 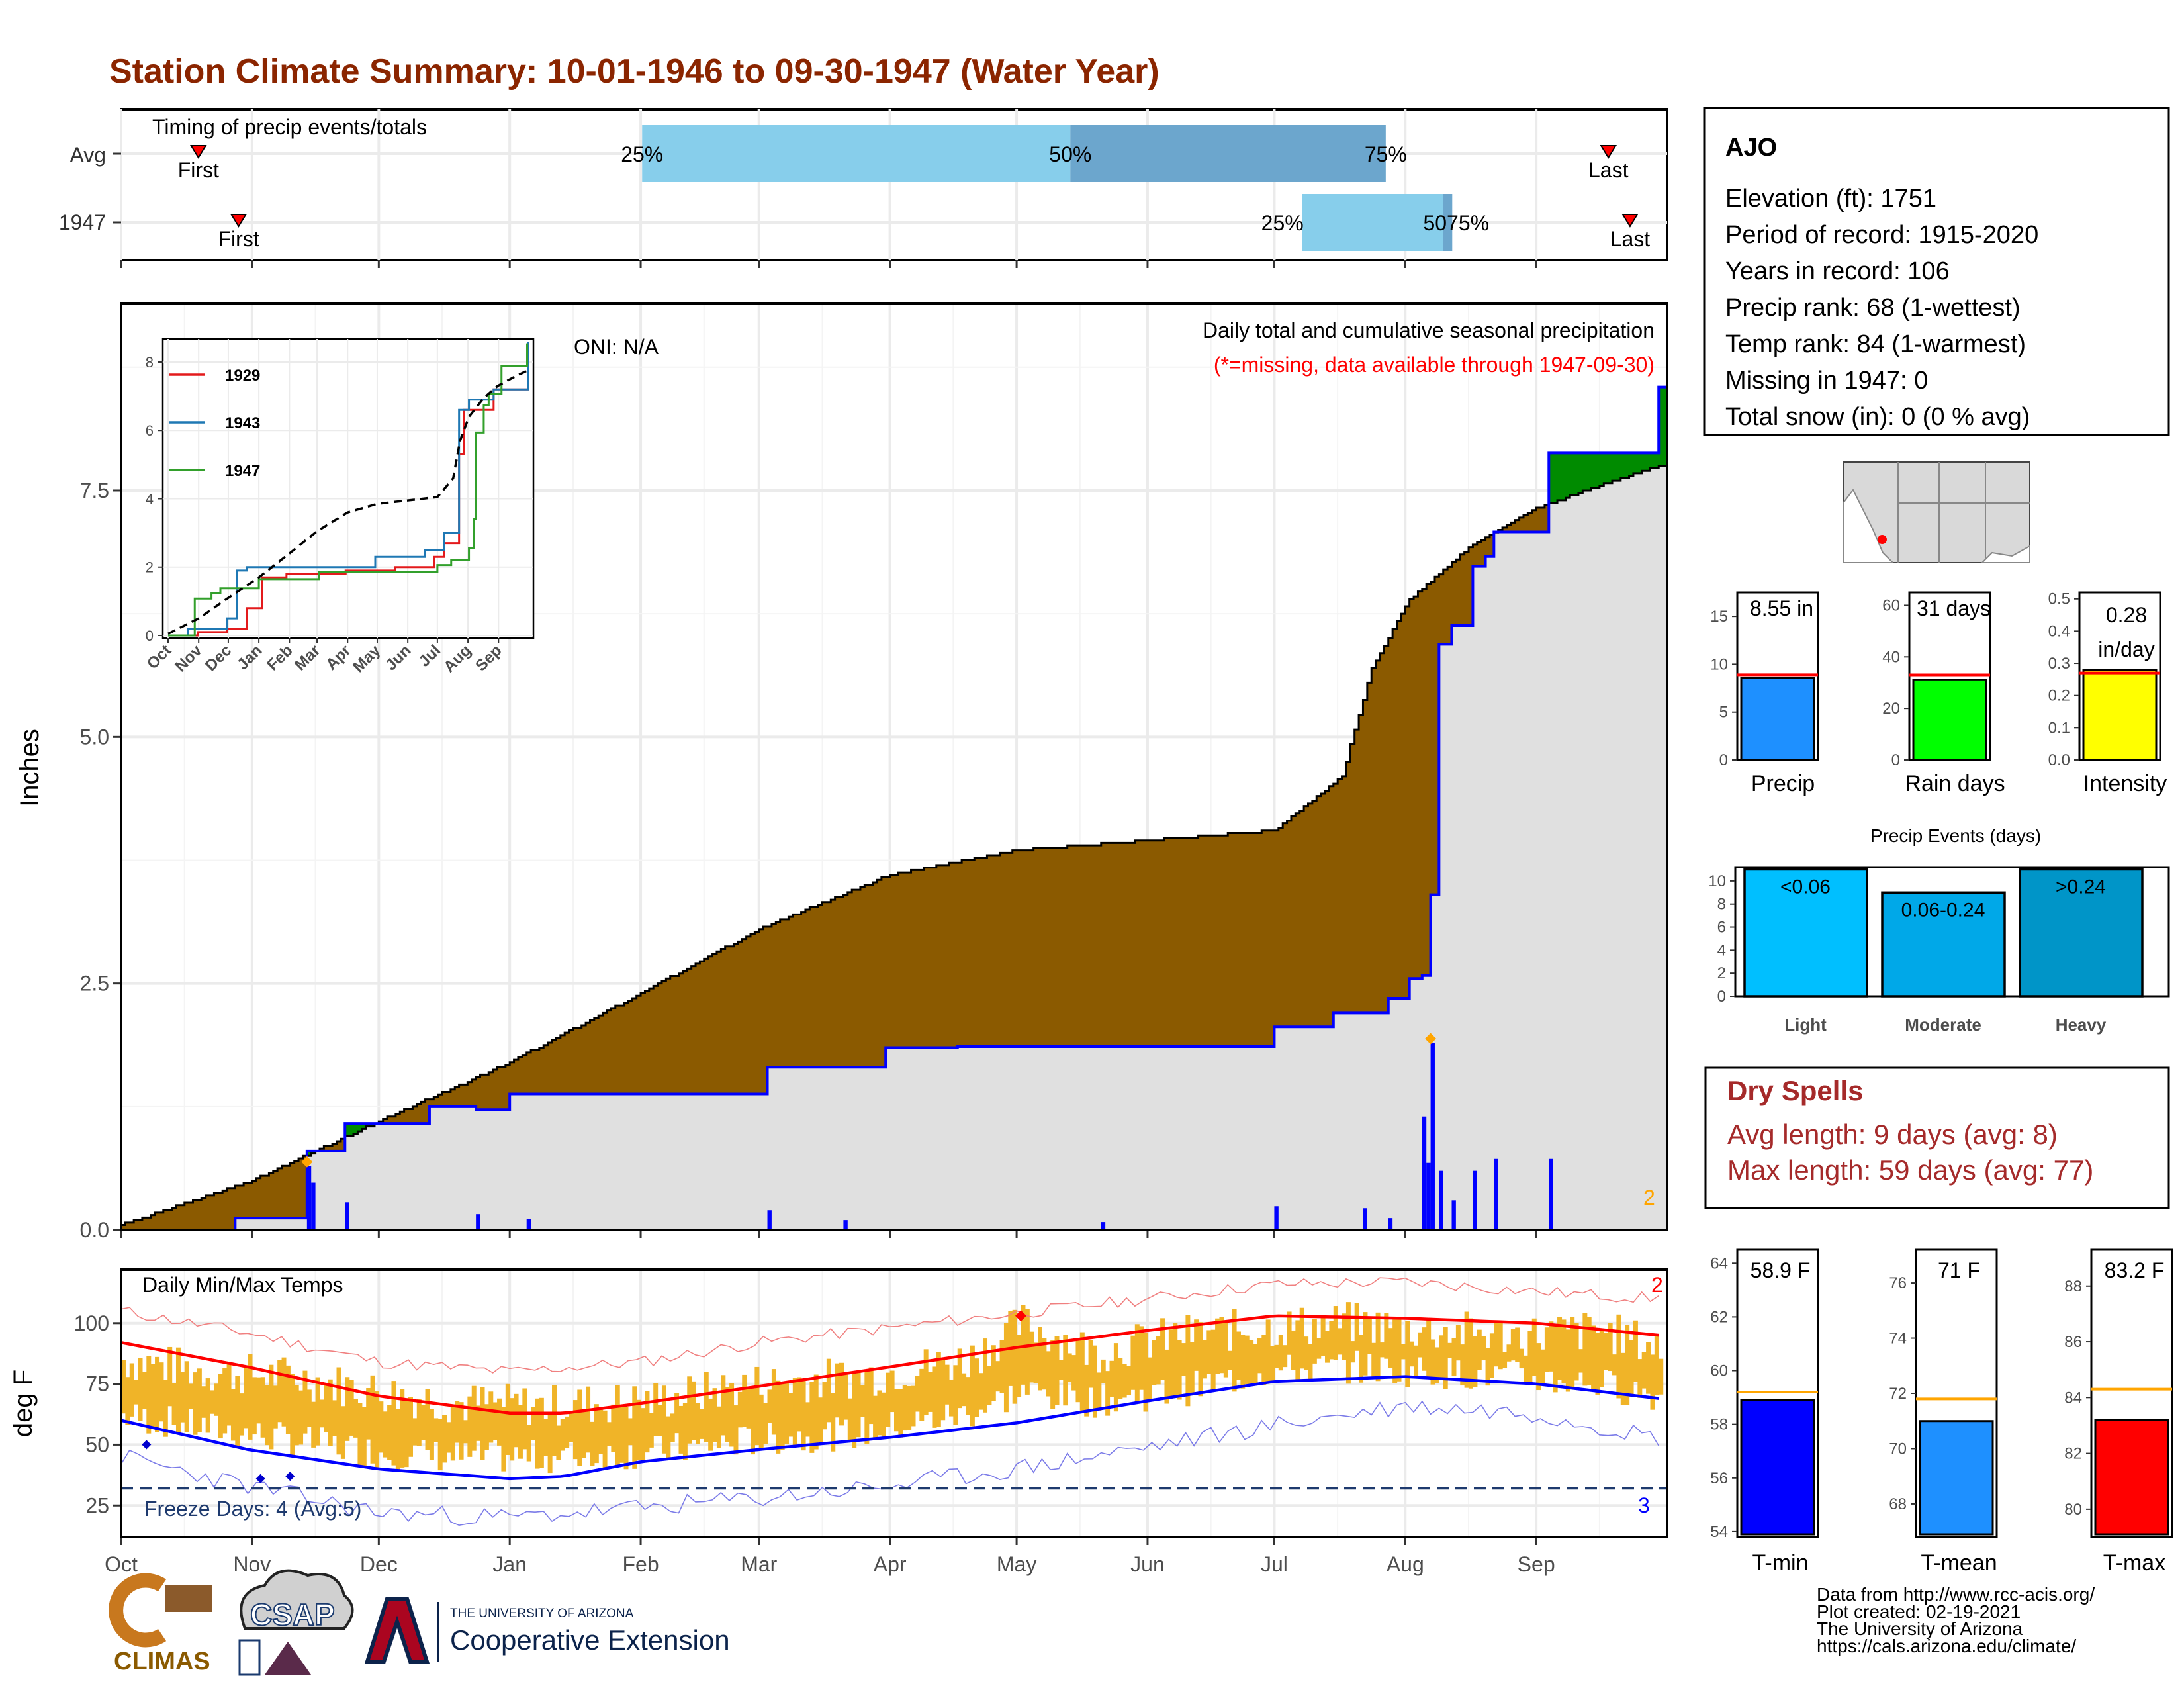 I want to click on temp-summary-ytick-label: 72, so click(x=1898, y=1394).